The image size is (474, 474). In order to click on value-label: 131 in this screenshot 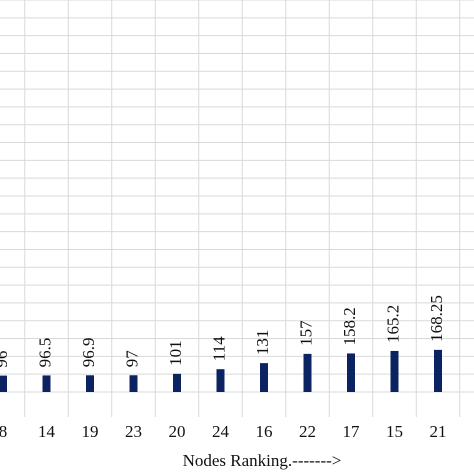, I will do `click(262, 343)`.